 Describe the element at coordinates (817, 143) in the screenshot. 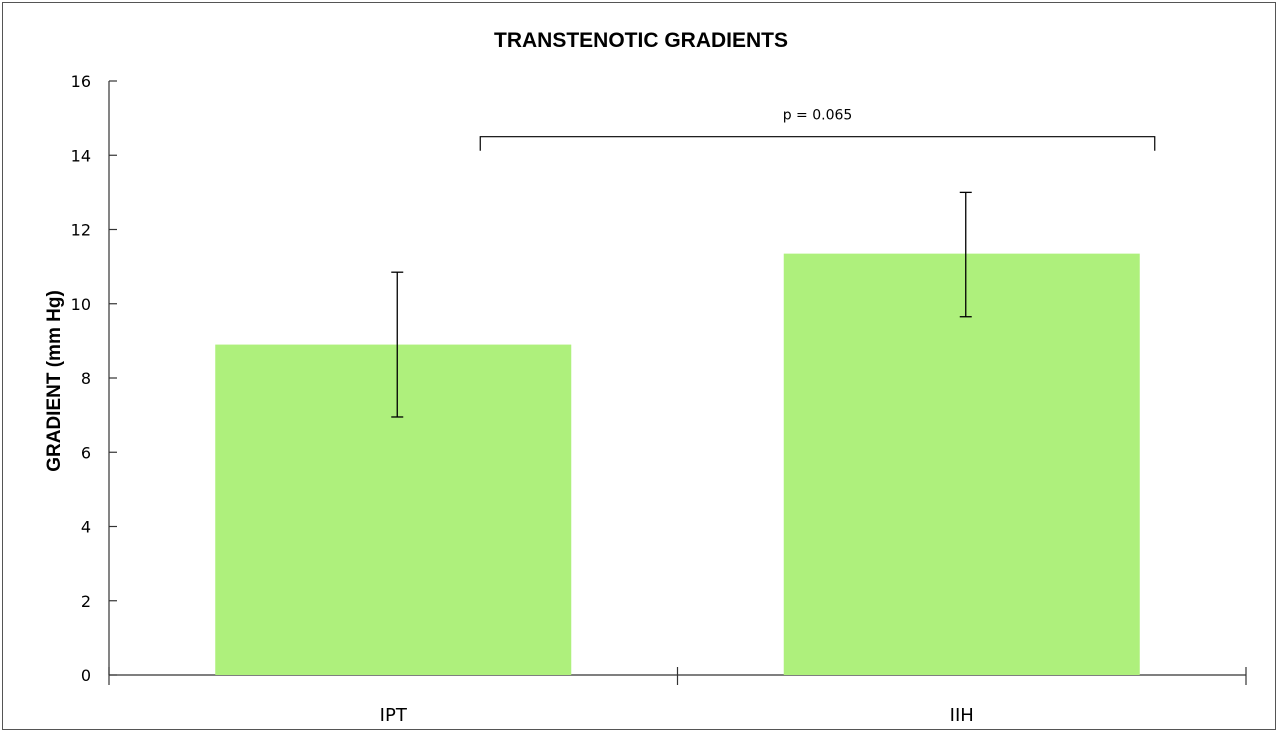

I see `significance-bracket` at that location.